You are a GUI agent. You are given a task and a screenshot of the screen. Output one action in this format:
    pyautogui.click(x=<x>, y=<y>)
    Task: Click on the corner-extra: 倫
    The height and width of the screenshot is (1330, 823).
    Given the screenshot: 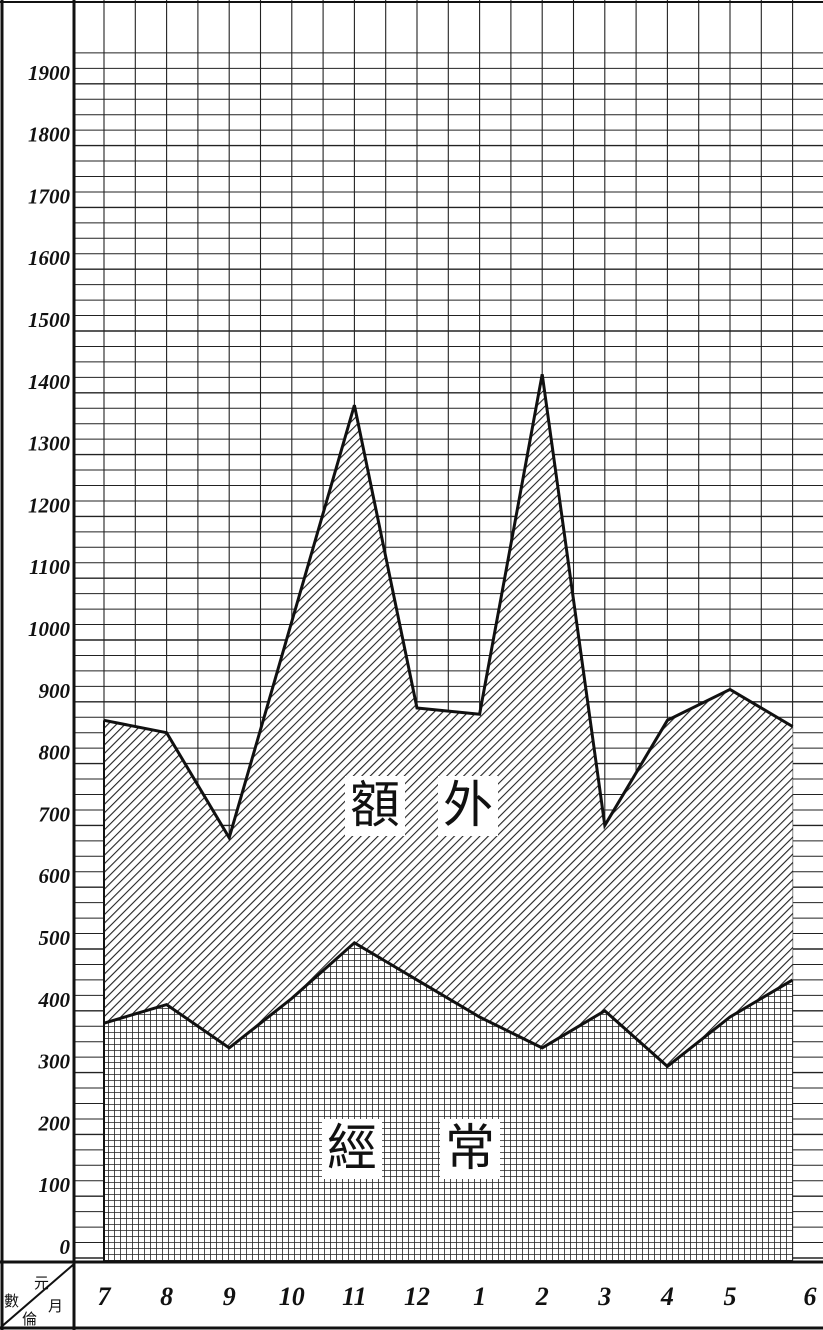 What is the action you would take?
    pyautogui.click(x=29, y=1319)
    